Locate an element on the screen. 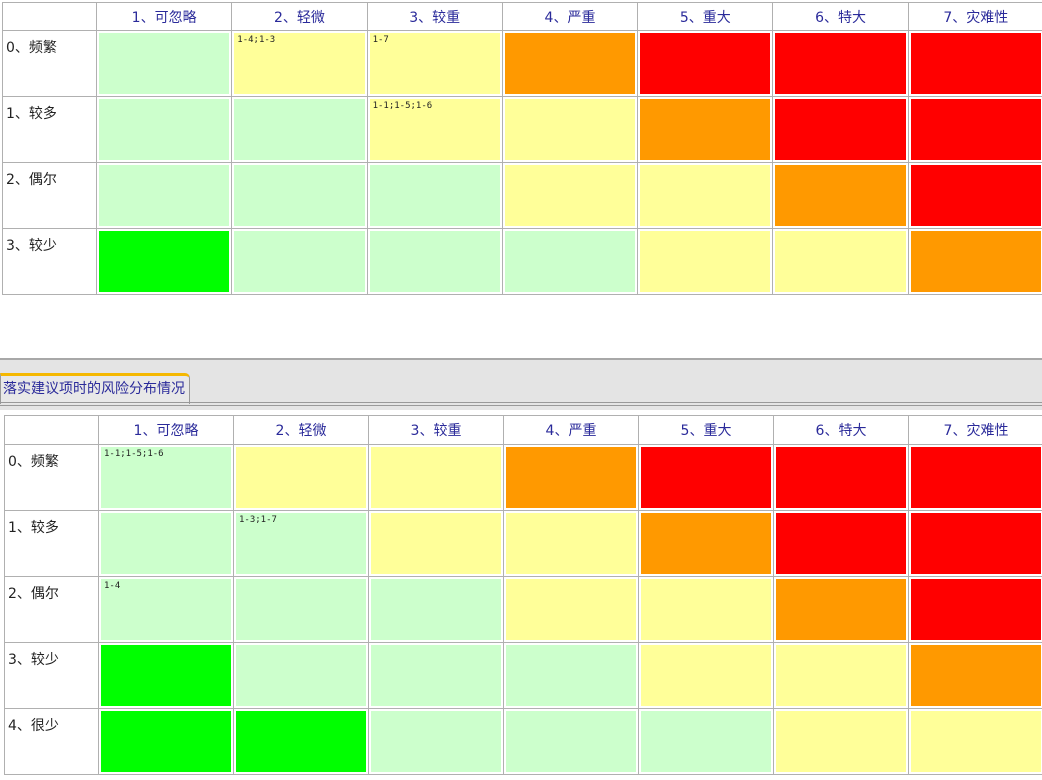  row-label: 3、较少 is located at coordinates (51, 675).